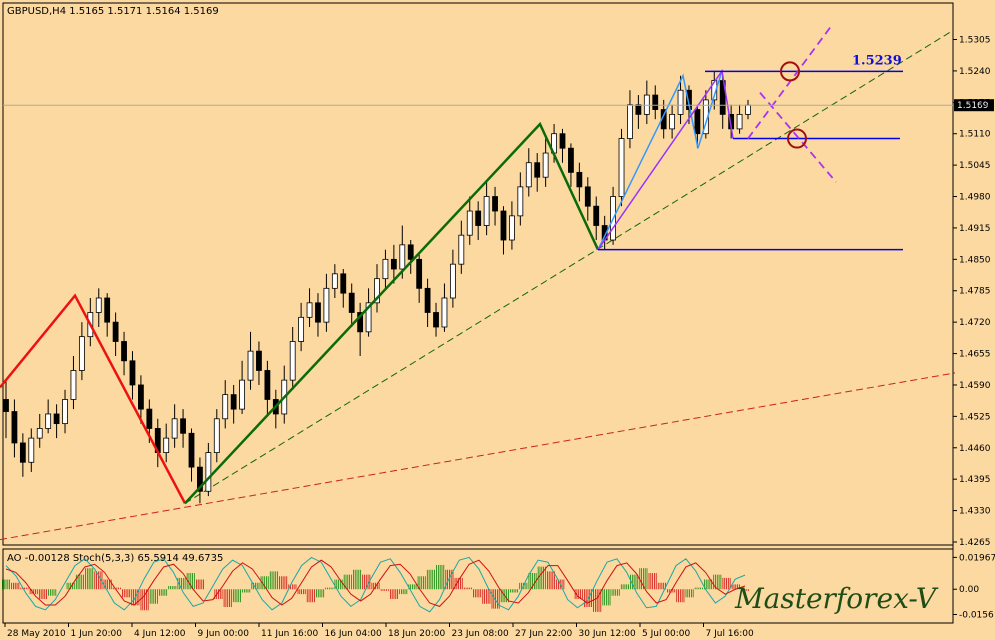  I want to click on price-tick-label: 1.4460, so click(975, 449).